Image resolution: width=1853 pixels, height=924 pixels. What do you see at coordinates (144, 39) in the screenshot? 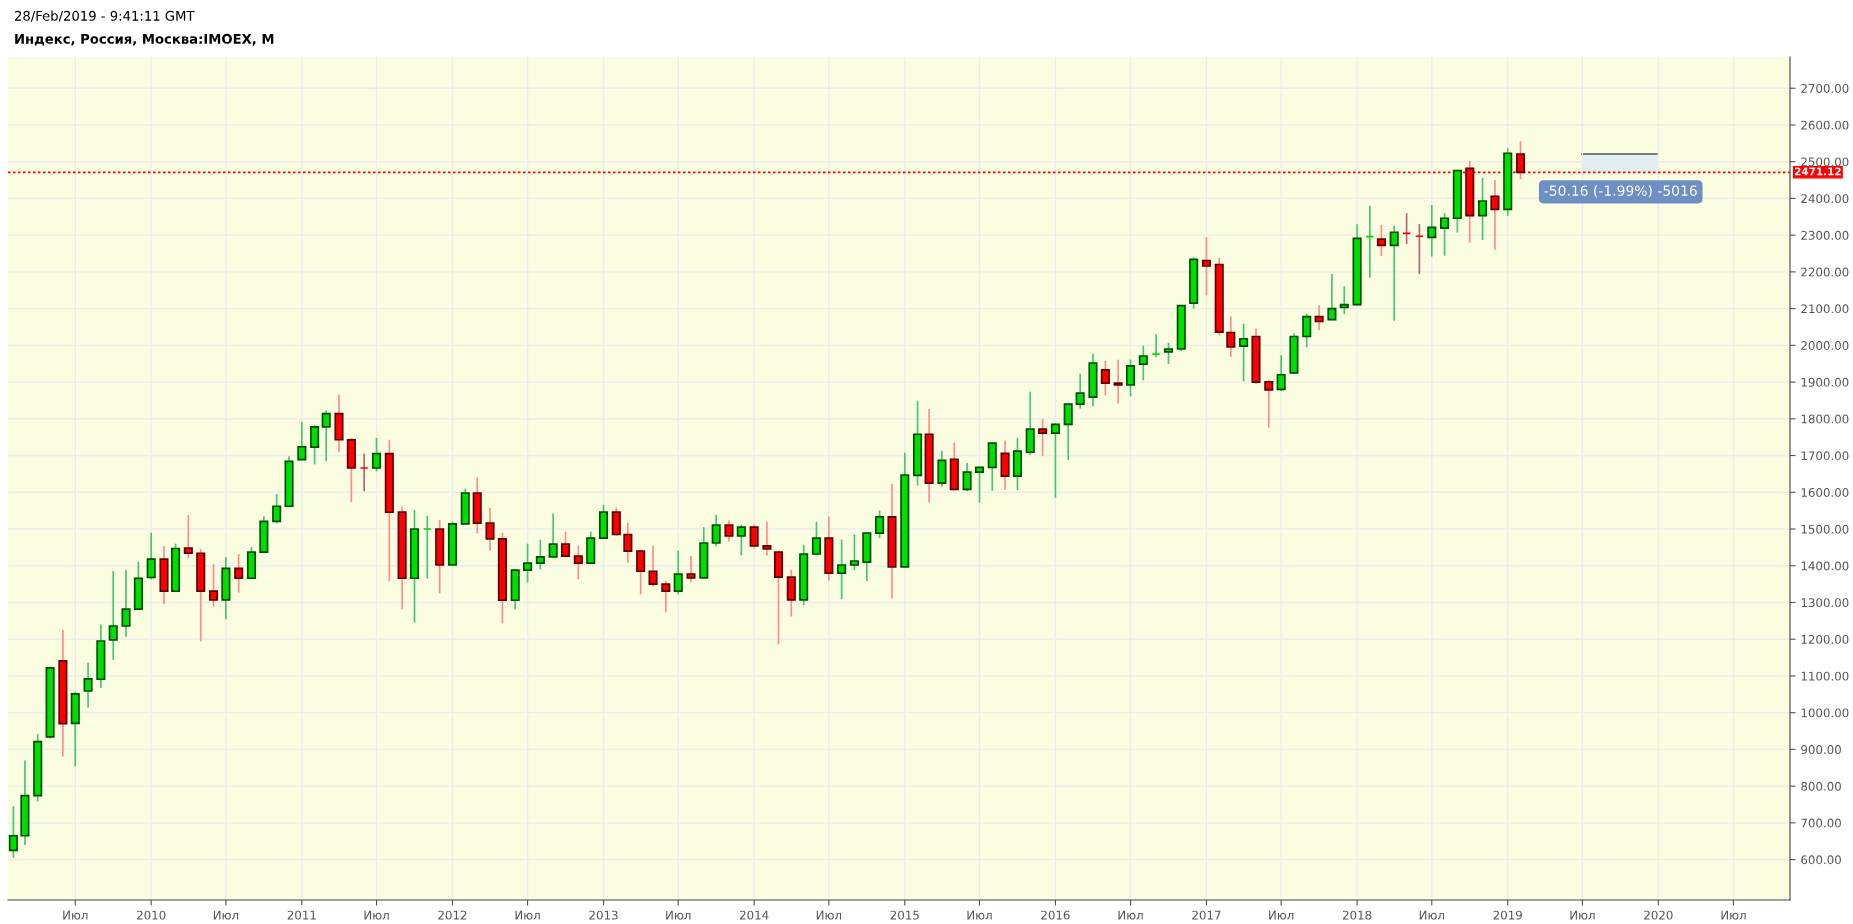
I see `chart-title: Индекс, Россия, Москва:IMOEX, M` at bounding box center [144, 39].